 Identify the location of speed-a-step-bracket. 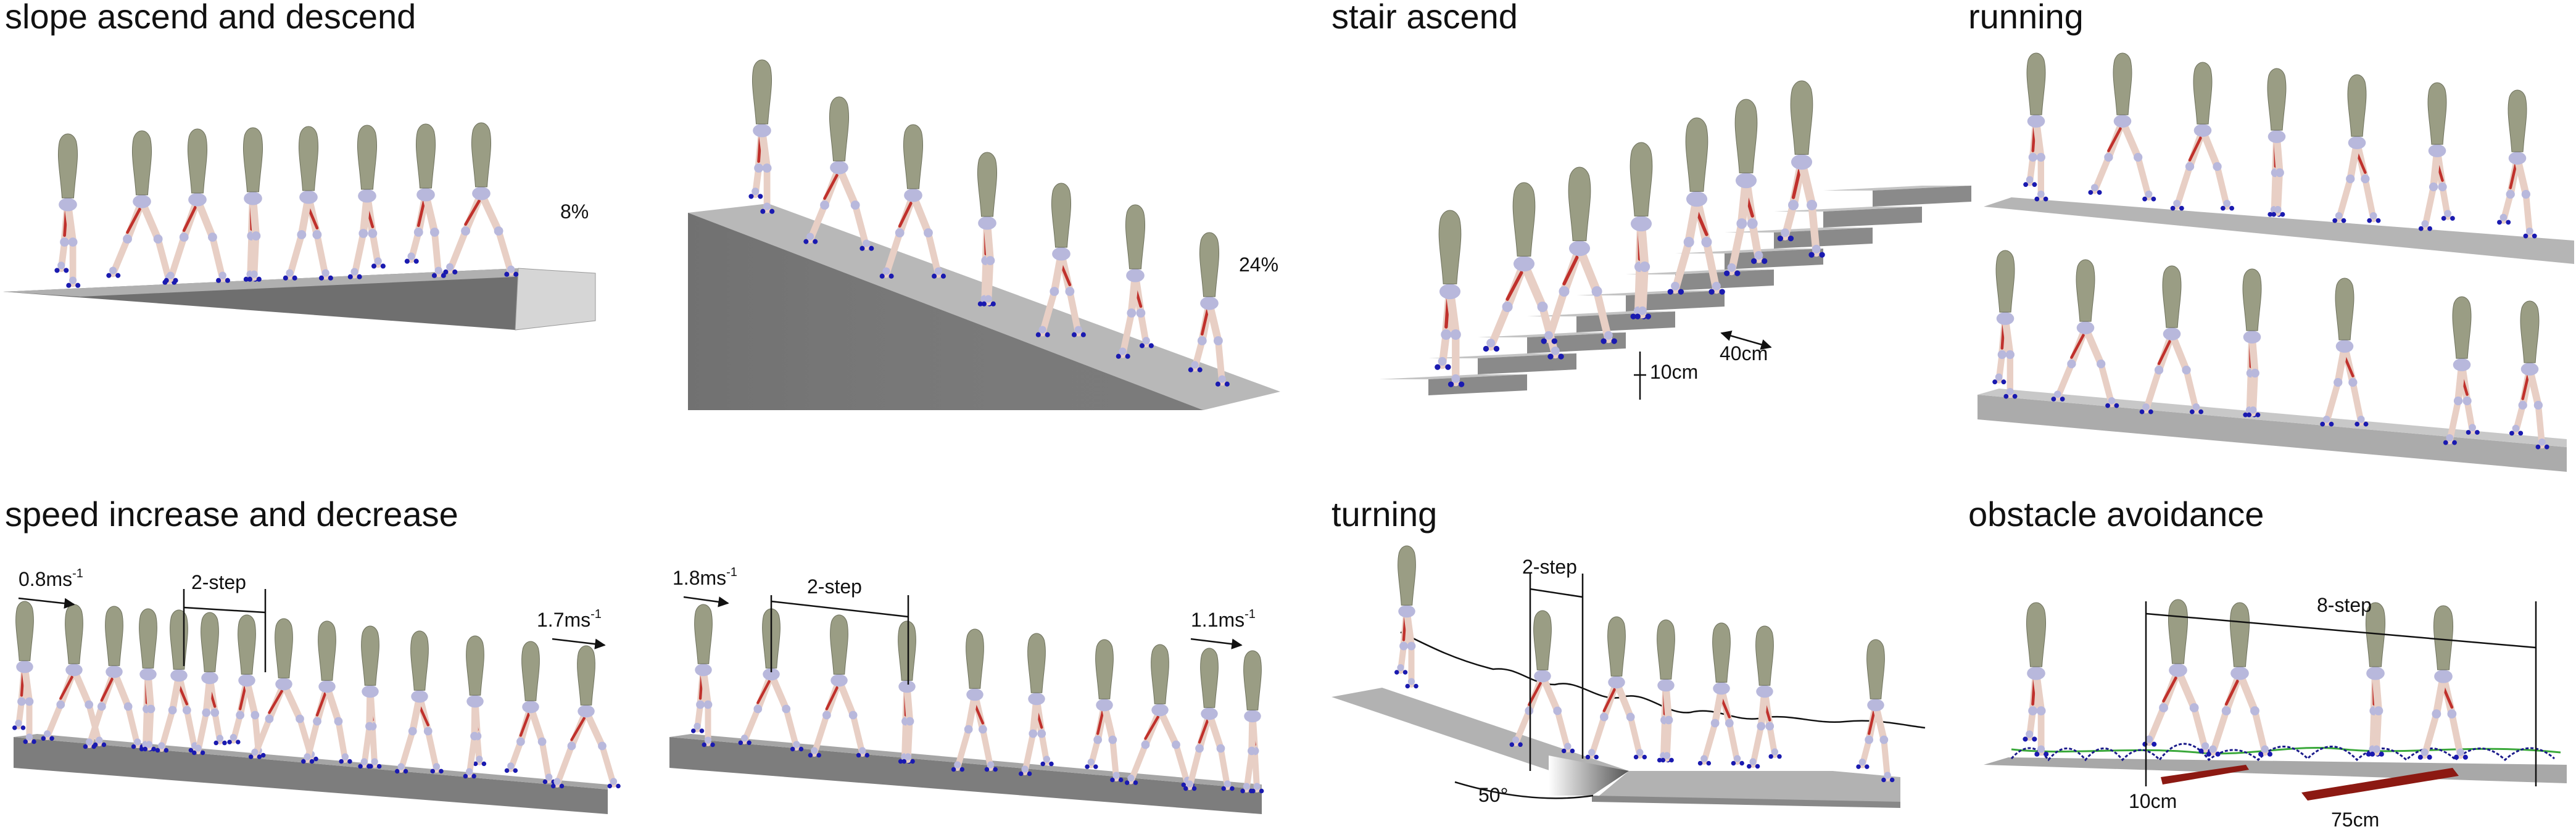
(225, 630).